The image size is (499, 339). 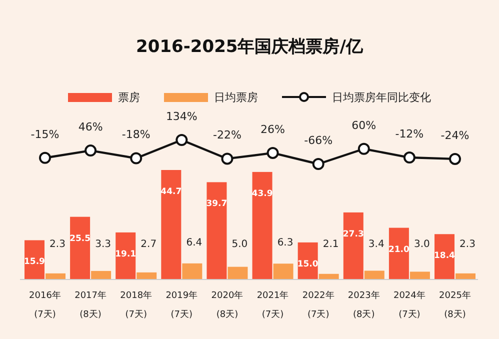 What do you see at coordinates (171, 192) in the screenshot?
I see `data-label: 44.7` at bounding box center [171, 192].